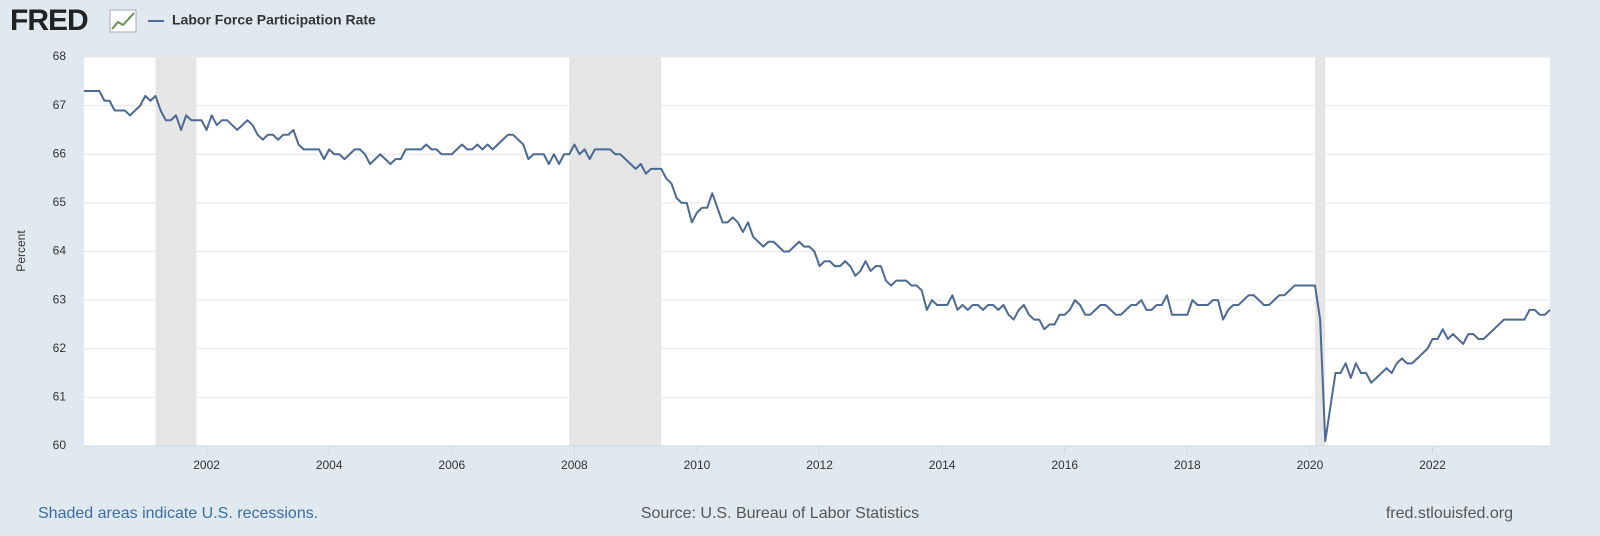  I want to click on y-tick-label: 68, so click(60, 56).